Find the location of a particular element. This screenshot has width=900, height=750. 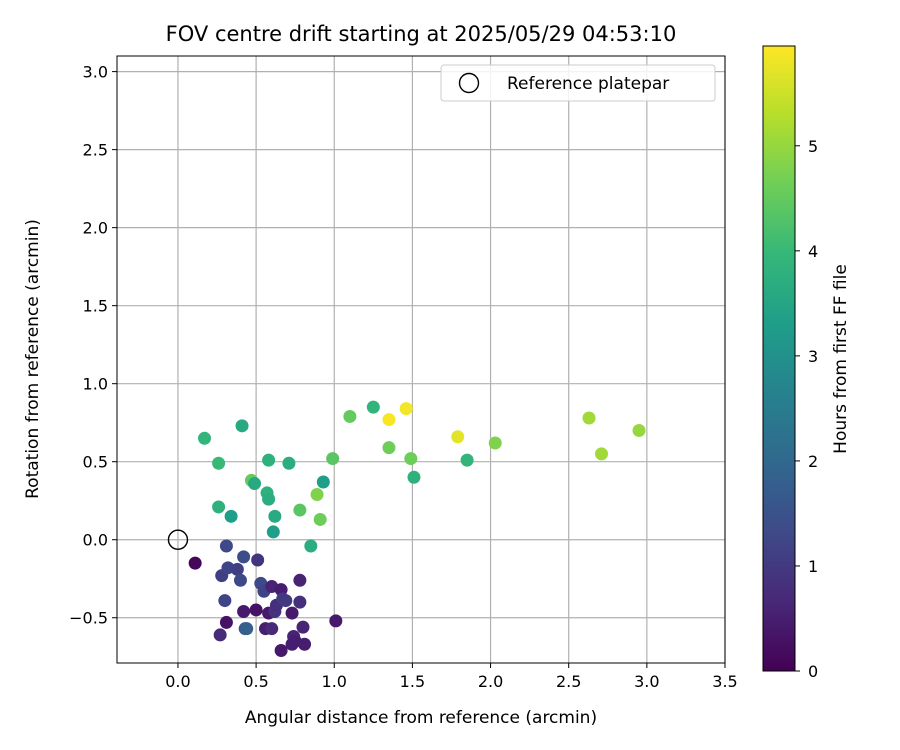

colorbar-tick-label: 1 is located at coordinates (813, 566).